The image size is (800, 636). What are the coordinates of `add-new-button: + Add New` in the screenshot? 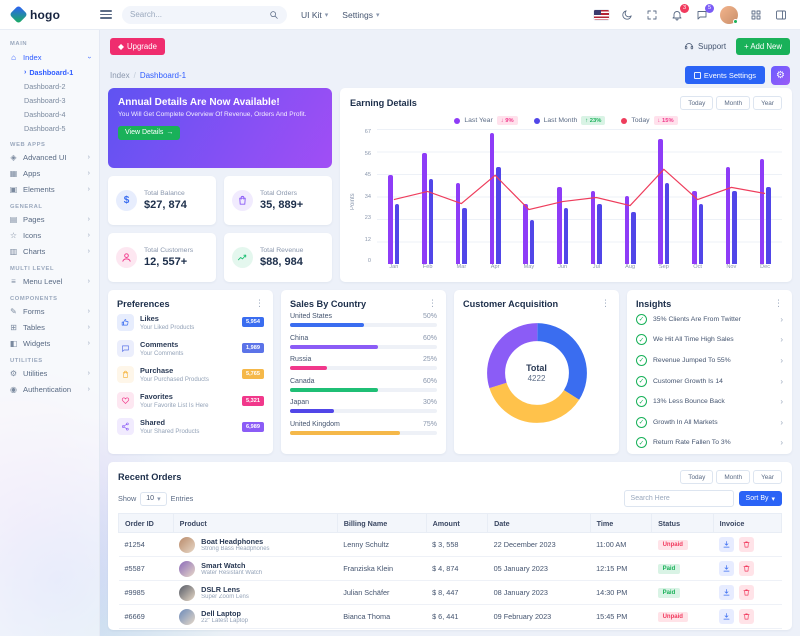 It's located at (763, 46).